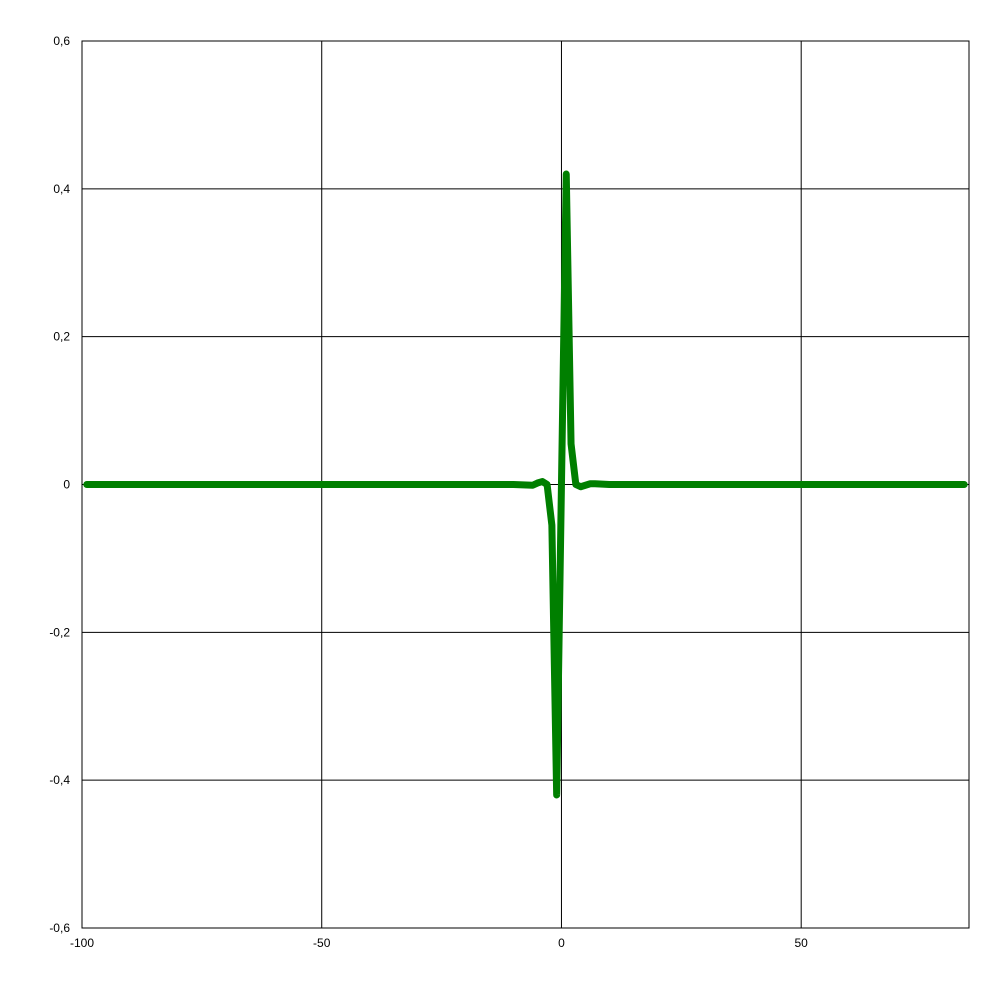 This screenshot has height=1000, width=1000. Describe the element at coordinates (61, 41) in the screenshot. I see `y-tick-label: 0,6` at that location.